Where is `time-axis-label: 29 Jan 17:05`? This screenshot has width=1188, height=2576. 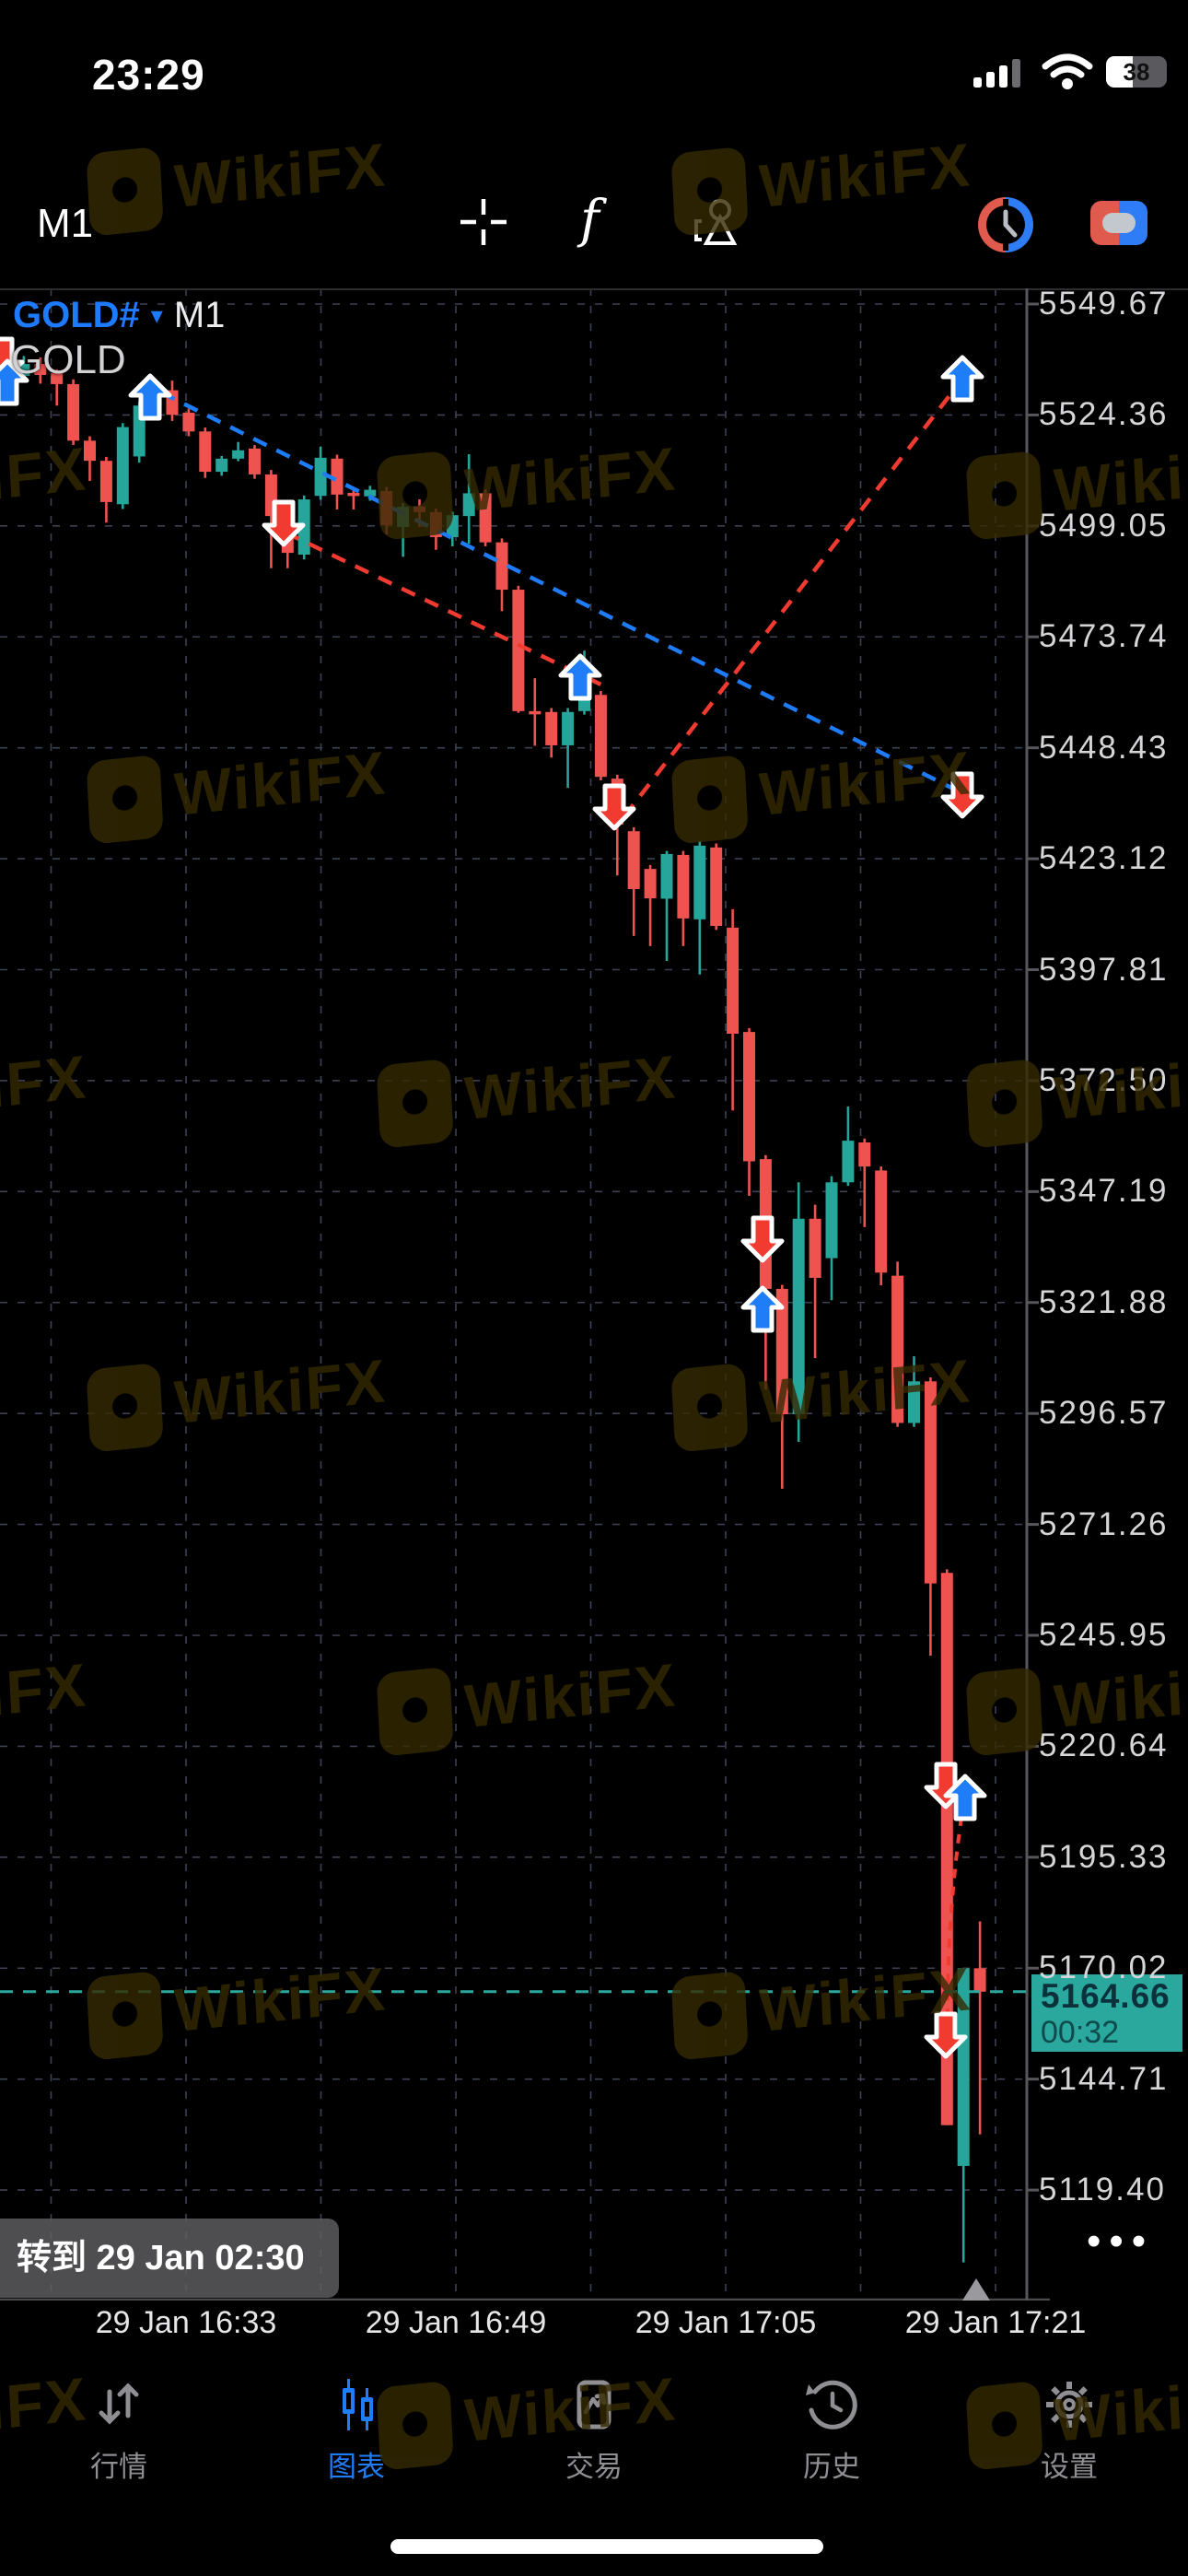
time-axis-label: 29 Jan 17:05 is located at coordinates (726, 2322).